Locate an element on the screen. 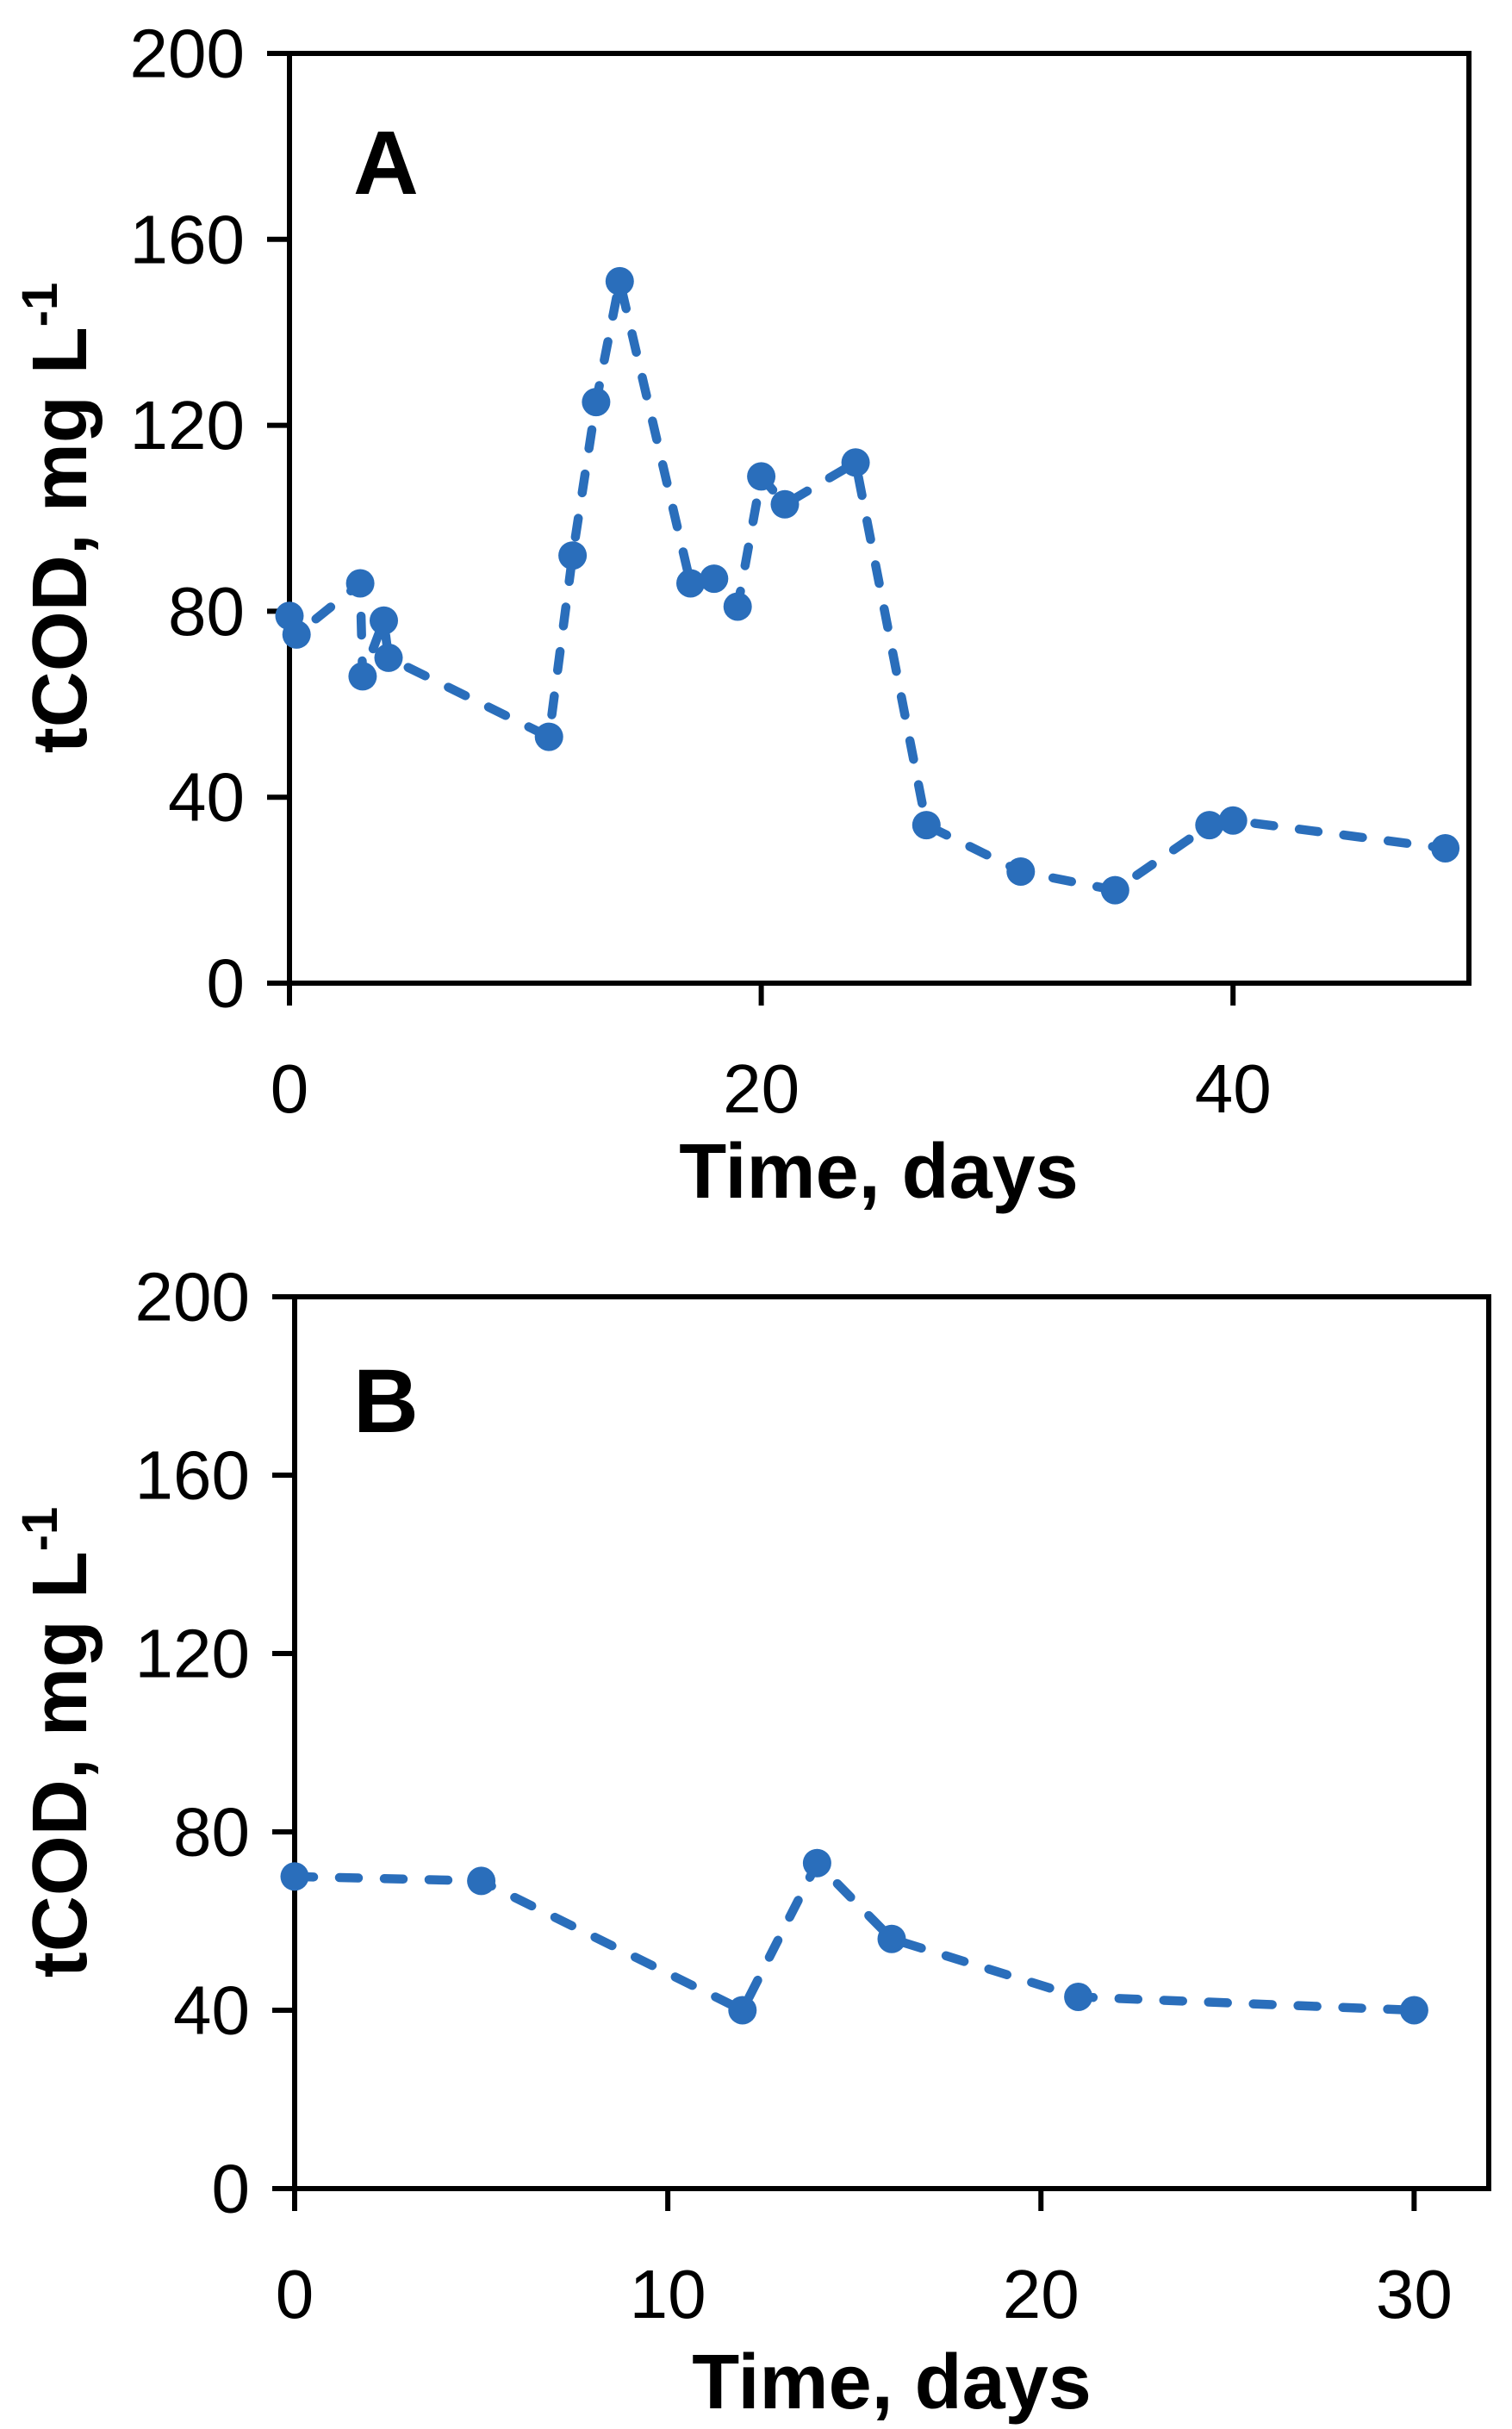 Image resolution: width=1512 pixels, height=2429 pixels. panel-b-y-axis-title-main: tCOD, mg L is located at coordinates (60, 1764).